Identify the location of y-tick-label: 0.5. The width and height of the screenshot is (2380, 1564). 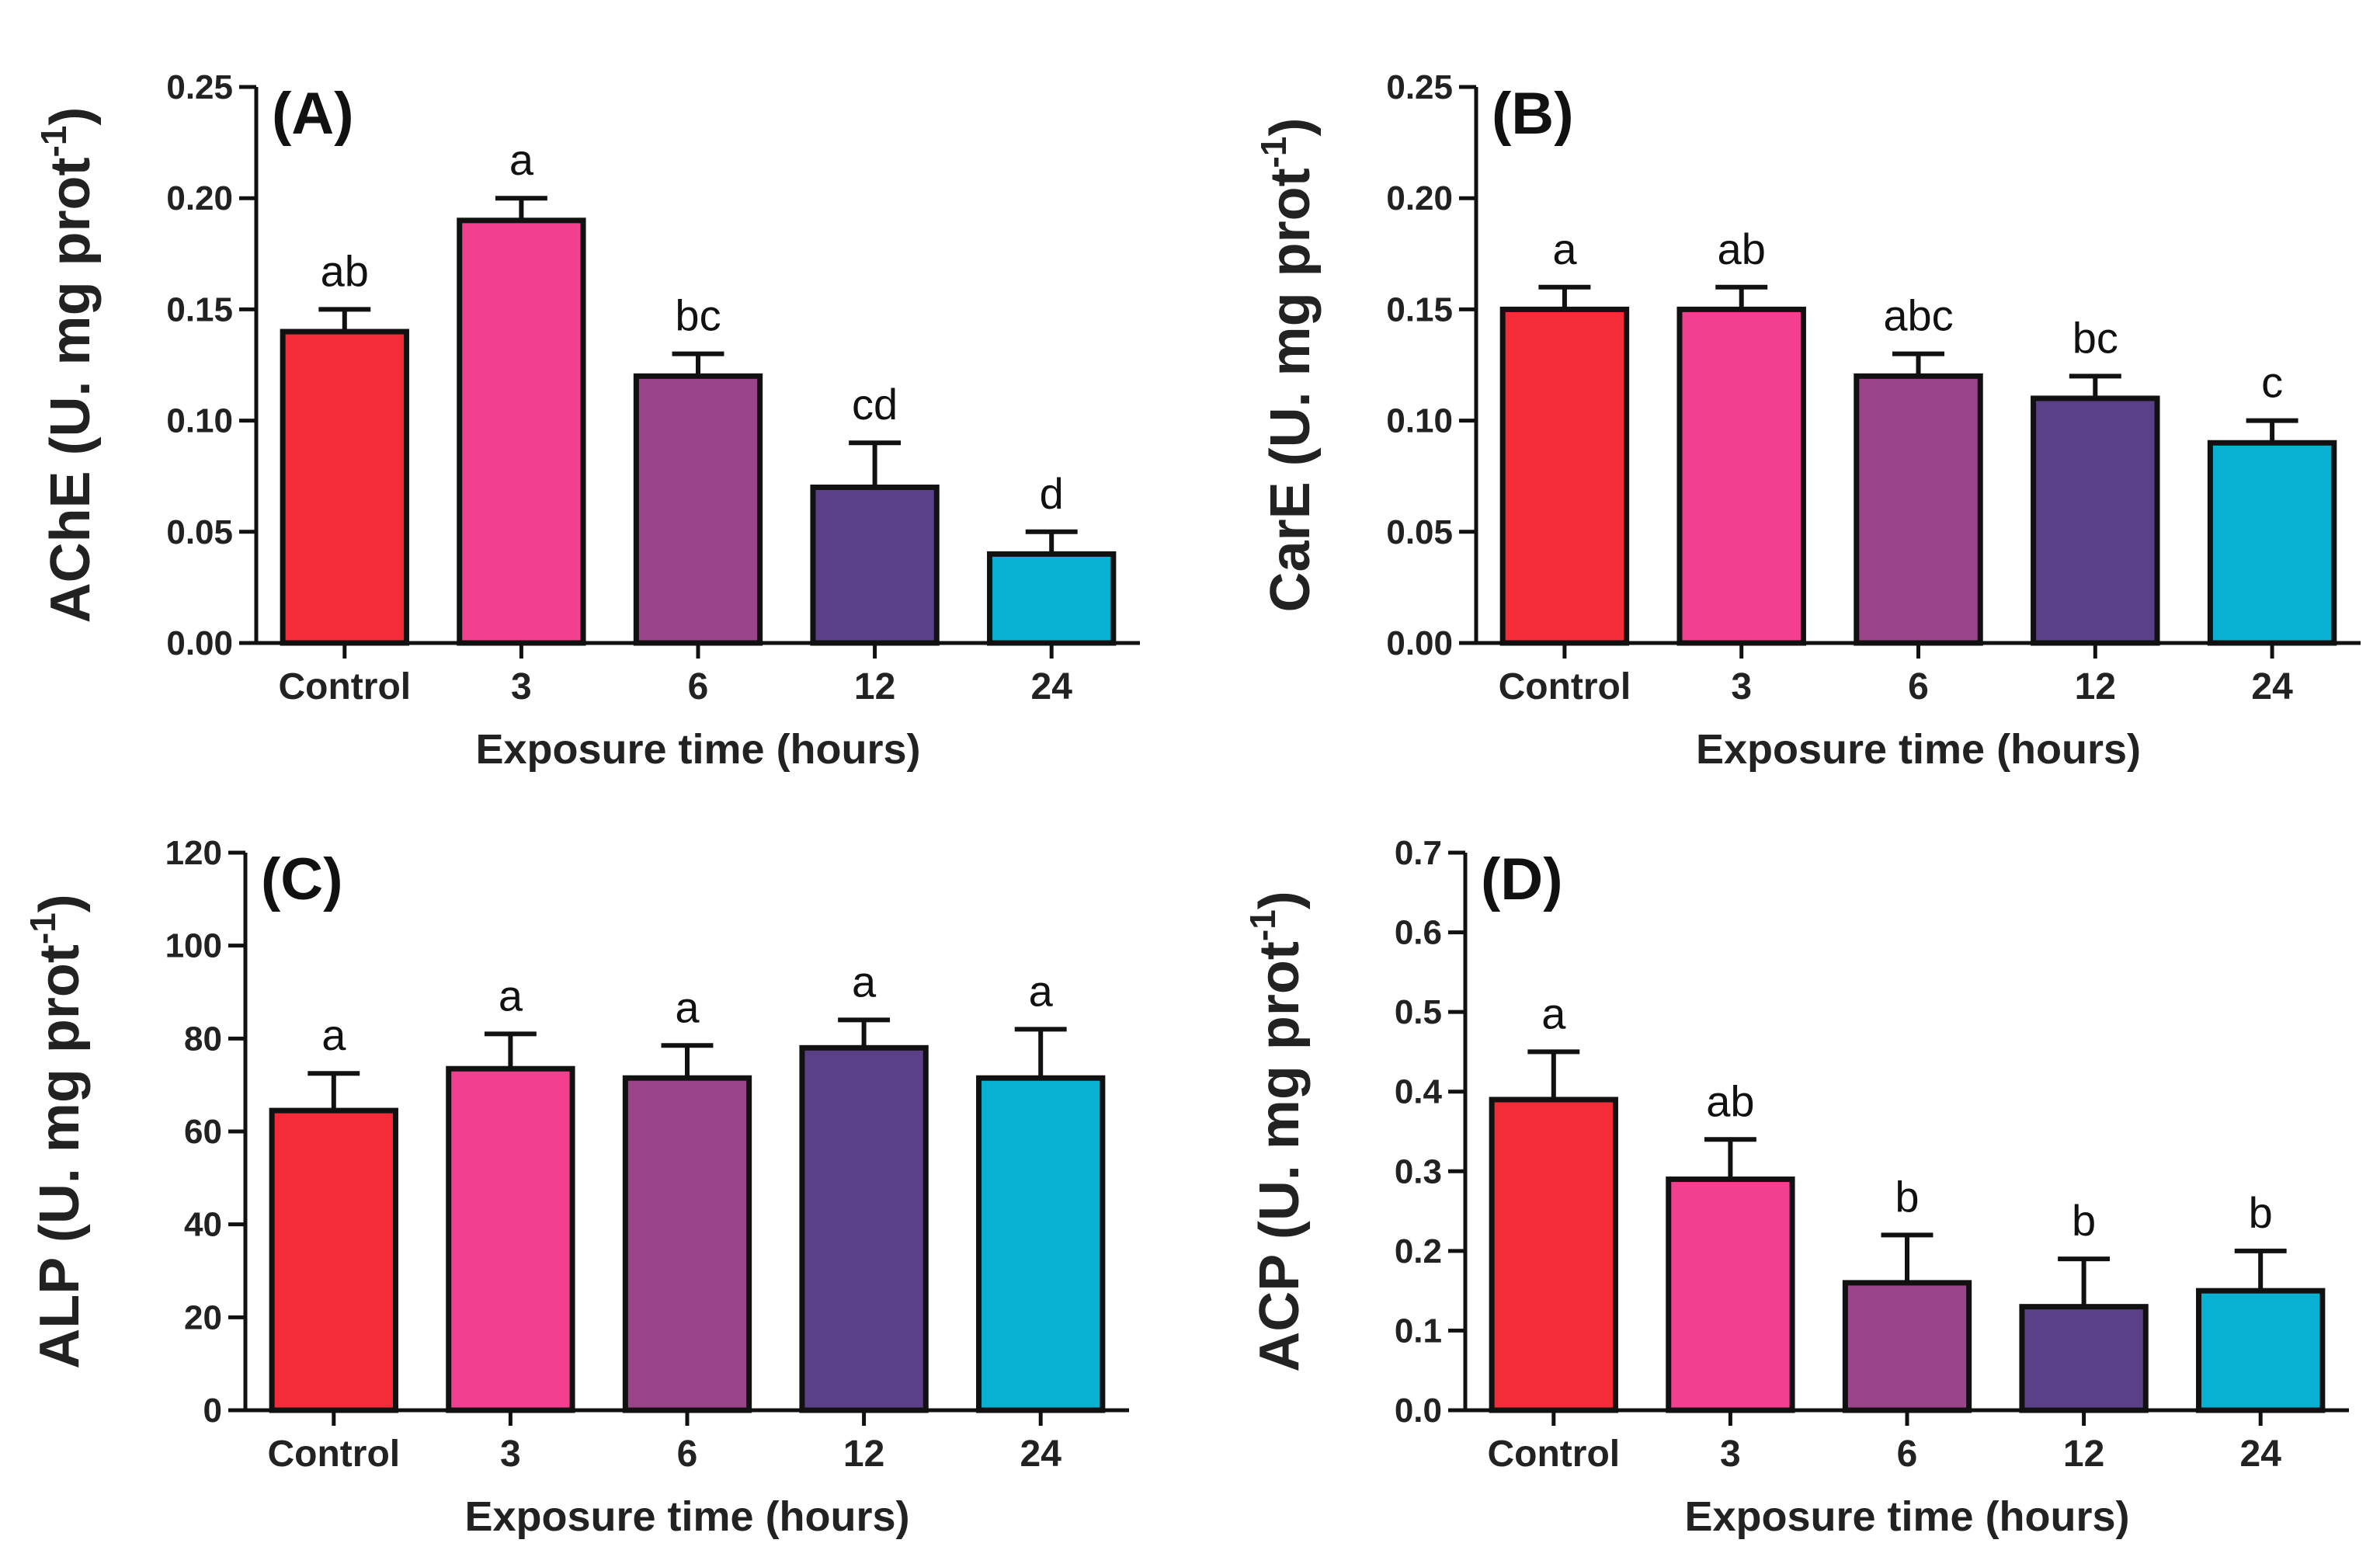
(1418, 1012).